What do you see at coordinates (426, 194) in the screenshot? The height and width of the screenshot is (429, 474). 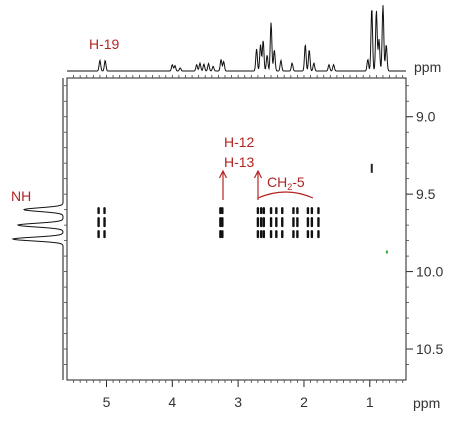 I see `y-tick-label: 9.5` at bounding box center [426, 194].